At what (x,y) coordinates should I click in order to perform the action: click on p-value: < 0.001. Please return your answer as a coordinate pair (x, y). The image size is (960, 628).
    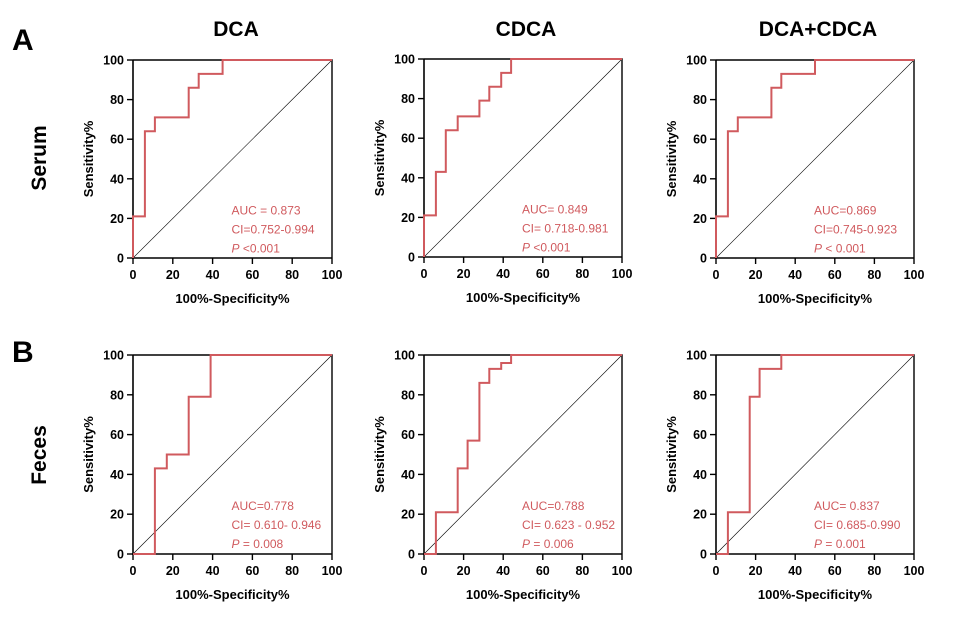
    Looking at the image, I should click on (844, 248).